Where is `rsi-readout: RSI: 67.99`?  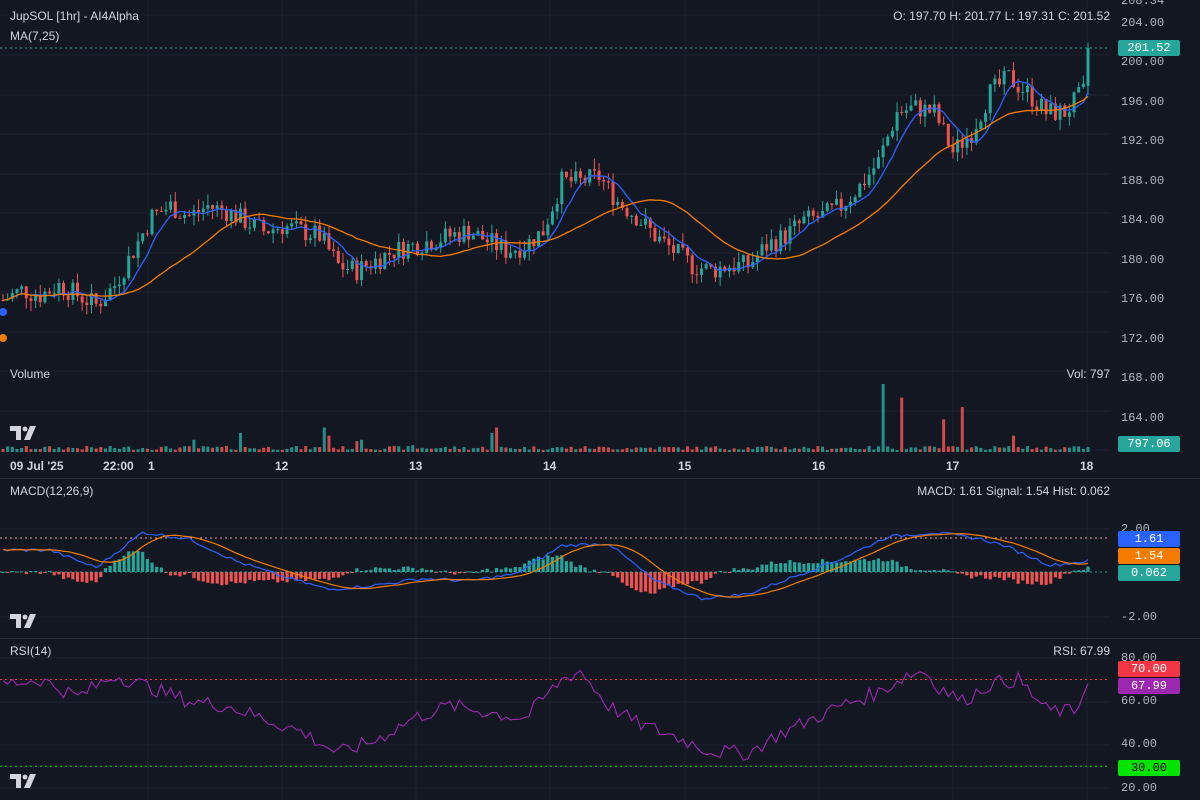
rsi-readout: RSI: 67.99 is located at coordinates (1081, 651).